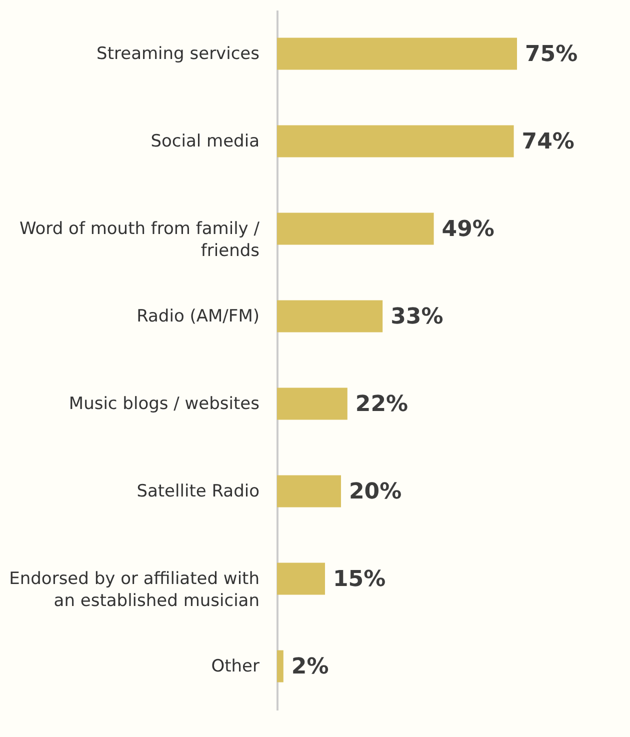  Describe the element at coordinates (468, 229) in the screenshot. I see `data-label: 49%` at that location.